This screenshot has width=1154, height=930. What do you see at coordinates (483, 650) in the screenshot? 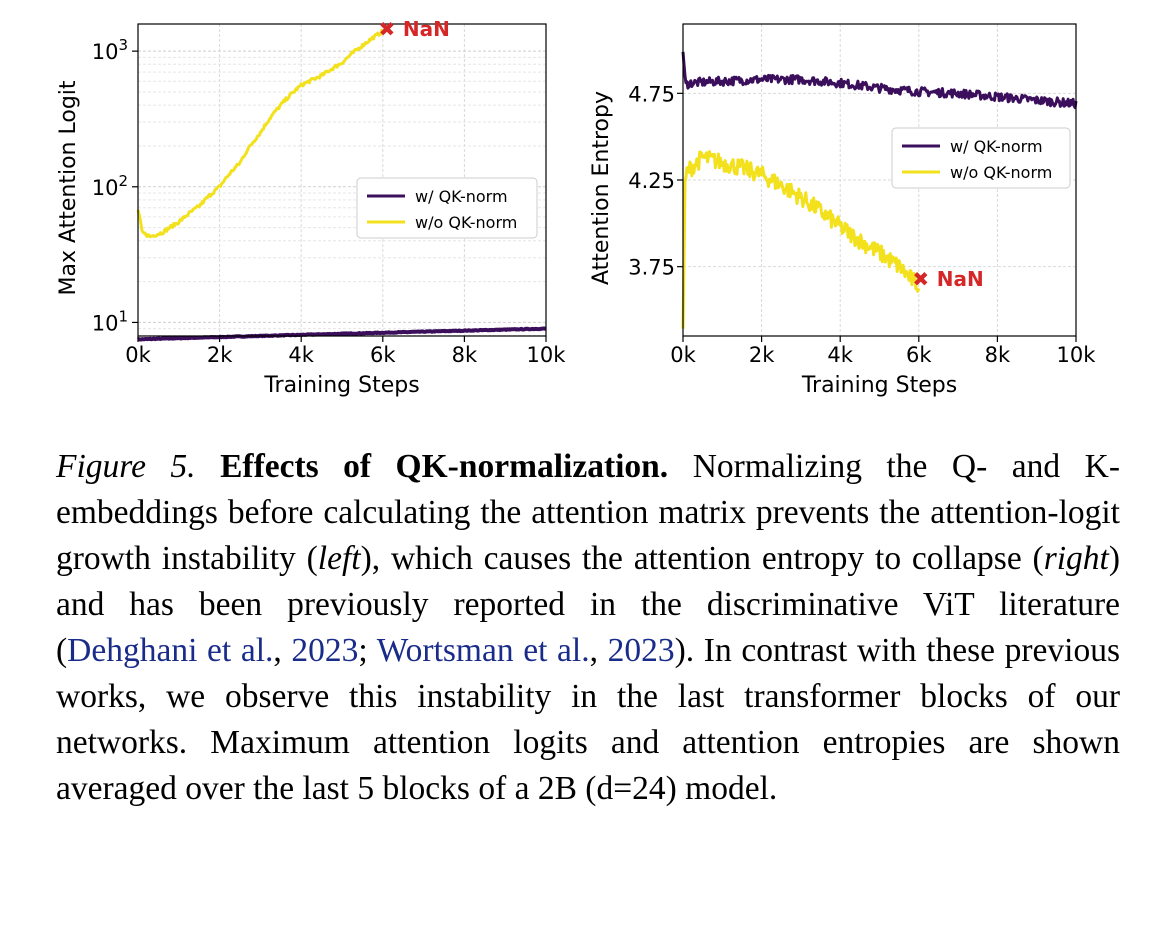
I see `citation-link: Wortsman et al.` at bounding box center [483, 650].